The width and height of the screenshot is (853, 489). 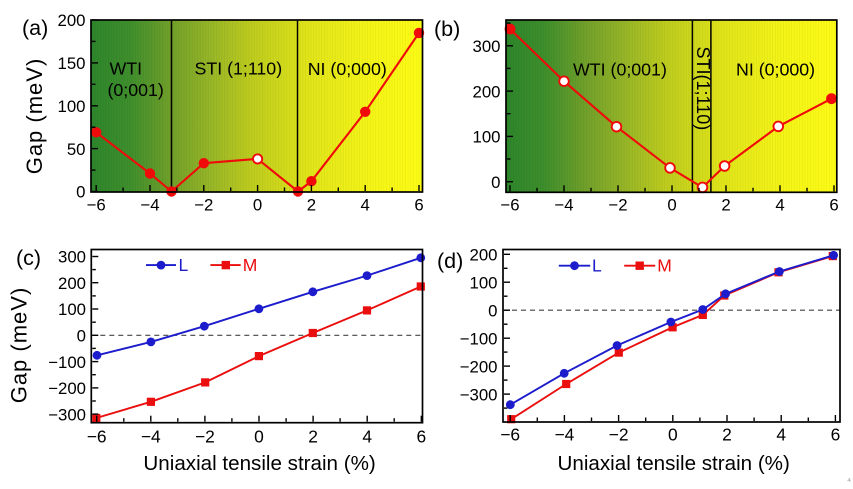 What do you see at coordinates (239, 68) in the screenshot?
I see `svg-text: STI (1;110)` at bounding box center [239, 68].